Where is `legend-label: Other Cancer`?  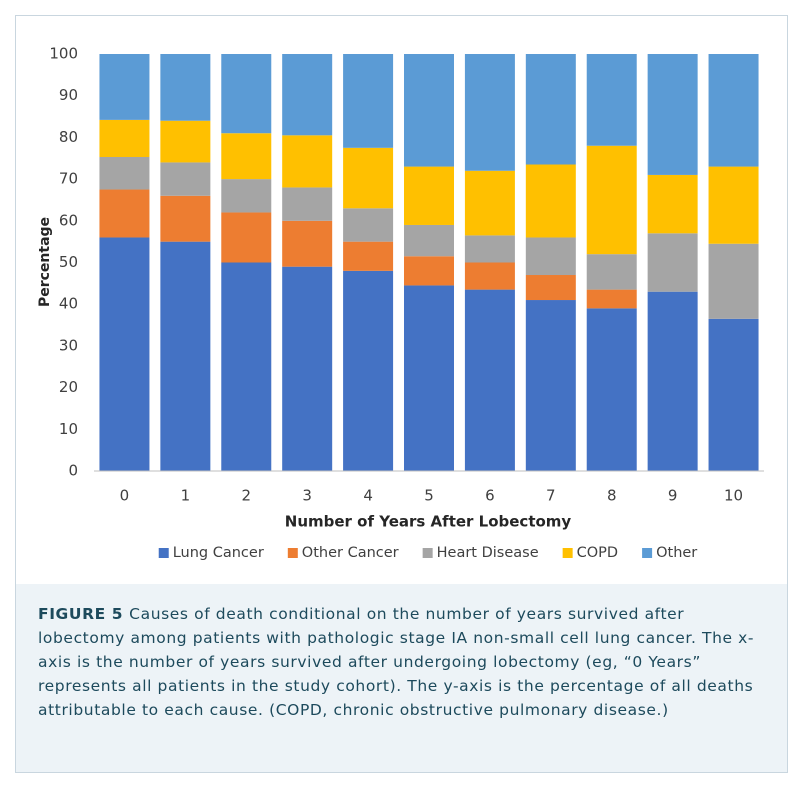
legend-label: Other Cancer is located at coordinates (350, 553).